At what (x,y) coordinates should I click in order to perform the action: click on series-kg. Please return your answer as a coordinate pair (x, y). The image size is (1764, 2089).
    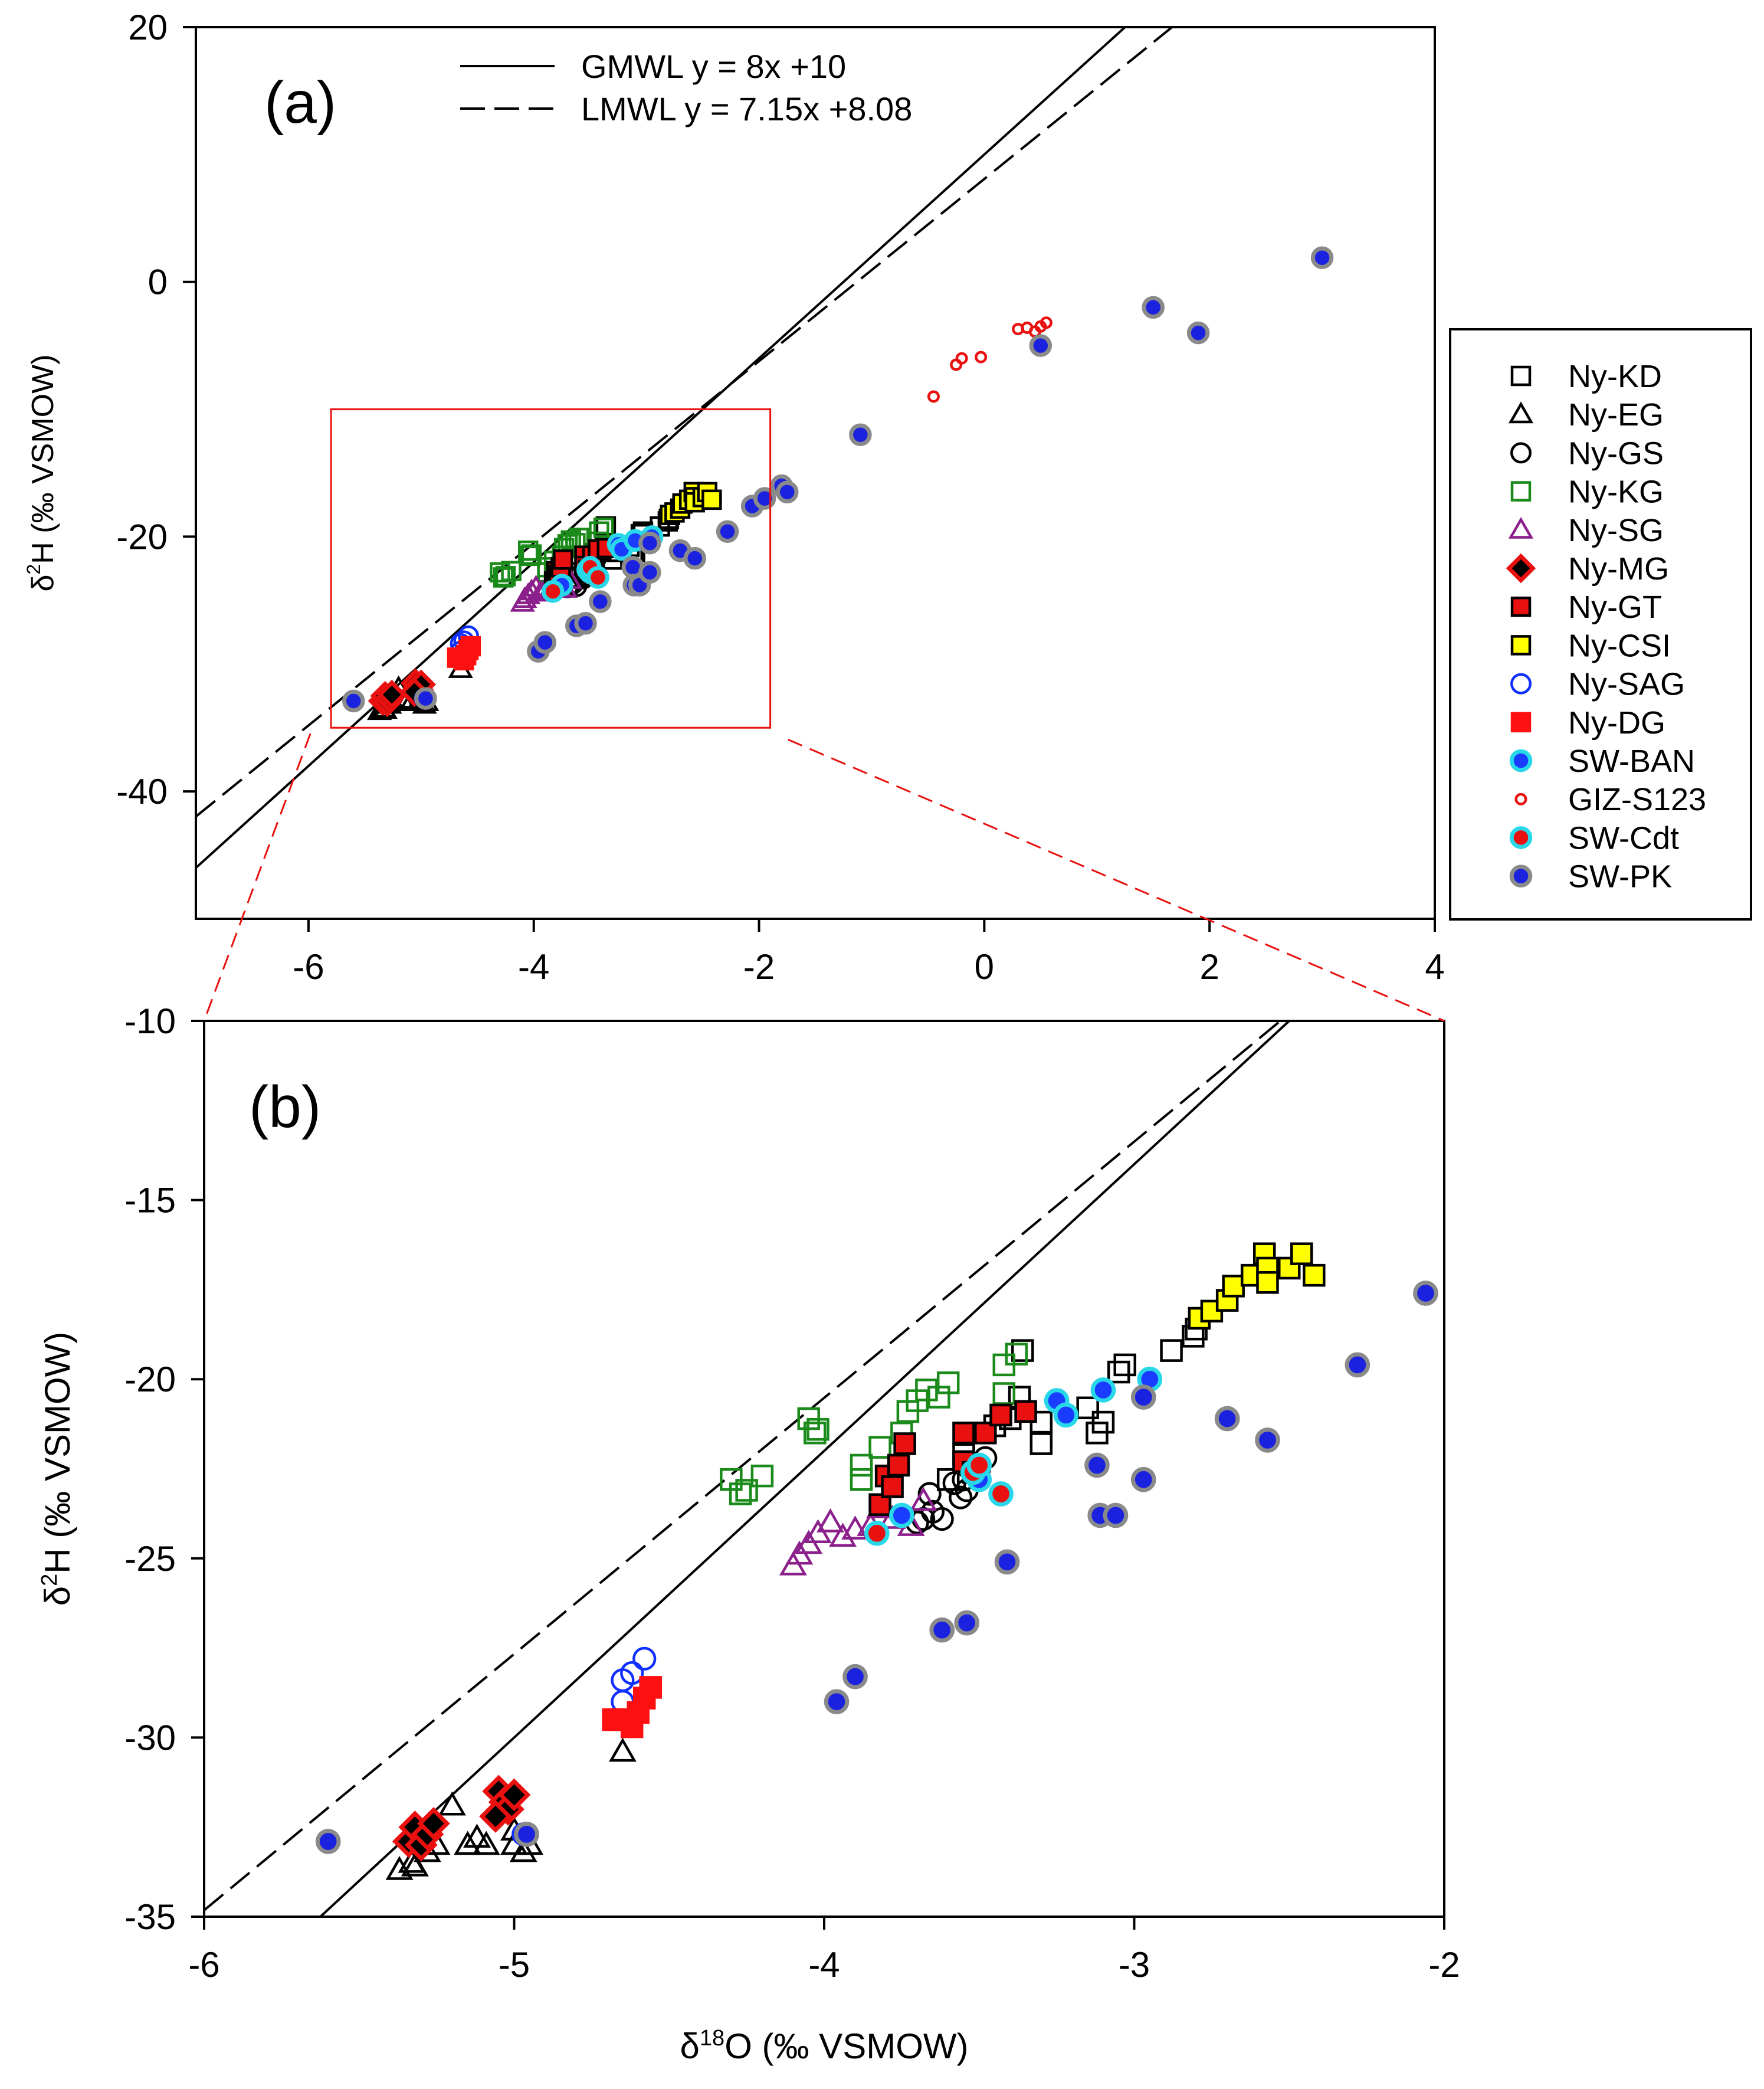
    Looking at the image, I should click on (874, 1424).